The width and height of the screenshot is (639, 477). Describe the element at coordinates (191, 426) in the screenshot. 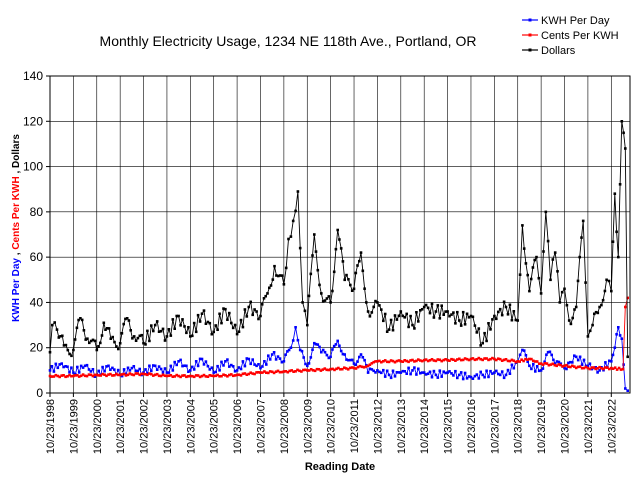

I see `x-tick-label: 10/23/2004` at that location.